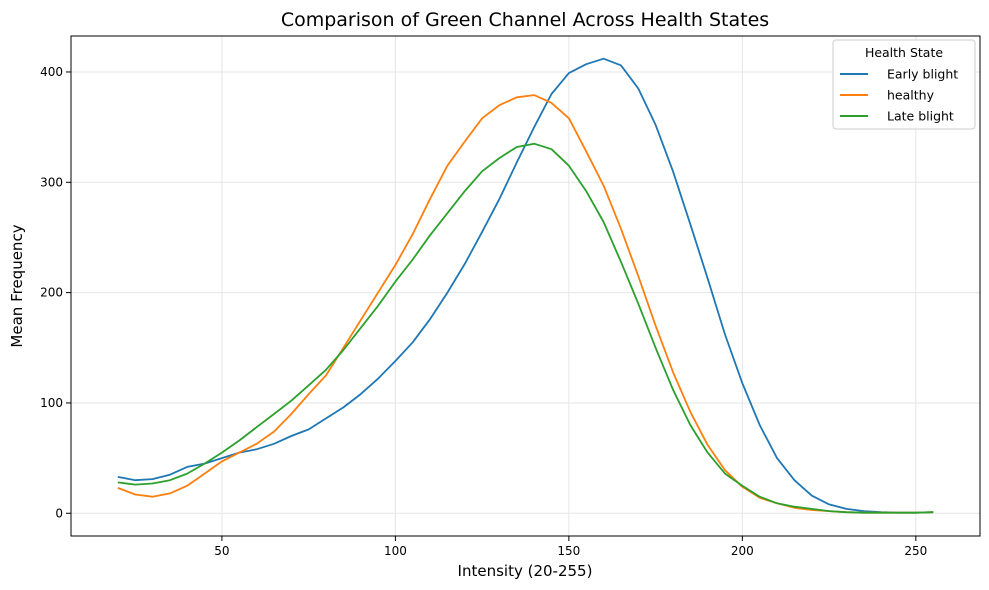 This screenshot has height=590, width=989. I want to click on x-tick-label: 100, so click(395, 551).